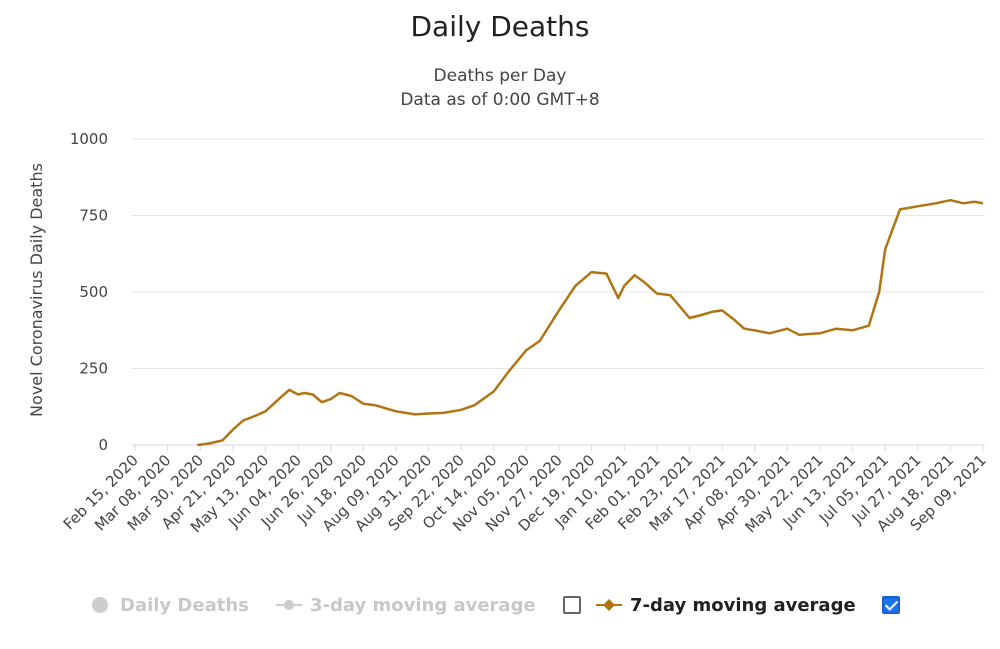 This screenshot has width=1000, height=649. I want to click on y-axis-label: Novel Coronavirus Daily Deaths, so click(36, 290).